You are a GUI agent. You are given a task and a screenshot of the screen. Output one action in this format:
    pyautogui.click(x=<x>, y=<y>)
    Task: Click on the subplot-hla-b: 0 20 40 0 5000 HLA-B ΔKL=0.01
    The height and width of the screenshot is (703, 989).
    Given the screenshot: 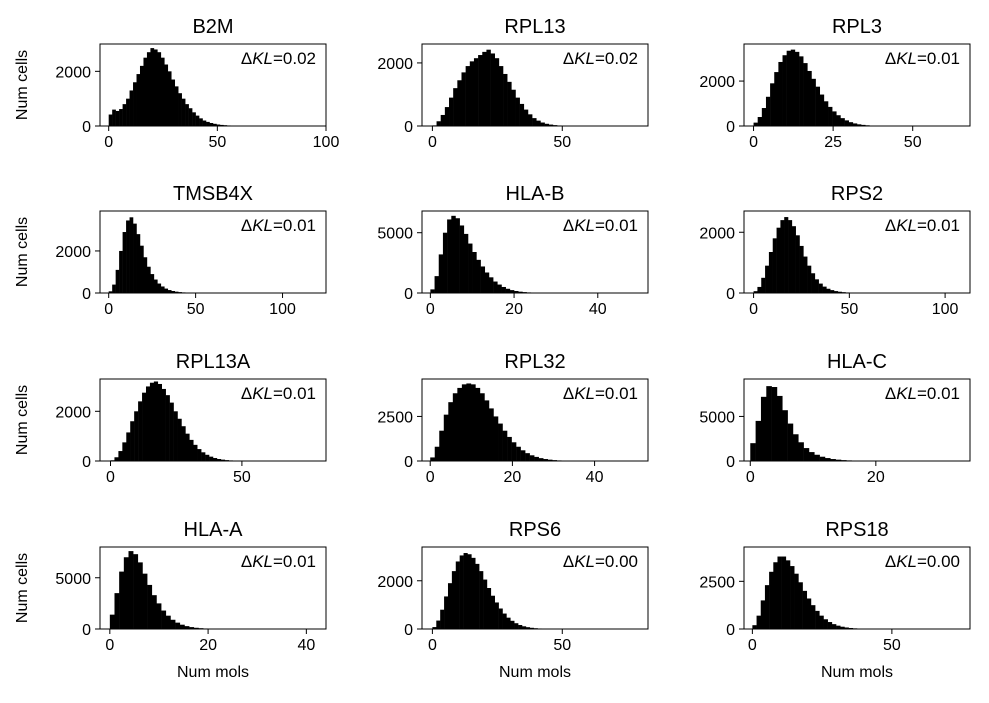 What is the action you would take?
    pyautogui.click(x=513, y=250)
    